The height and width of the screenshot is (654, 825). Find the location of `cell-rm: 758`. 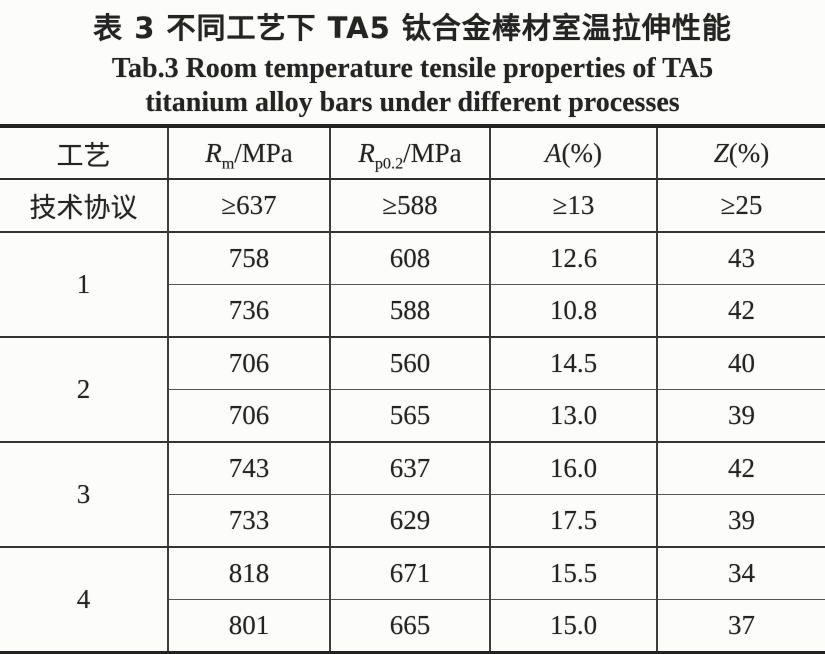

cell-rm: 758 is located at coordinates (248, 258).